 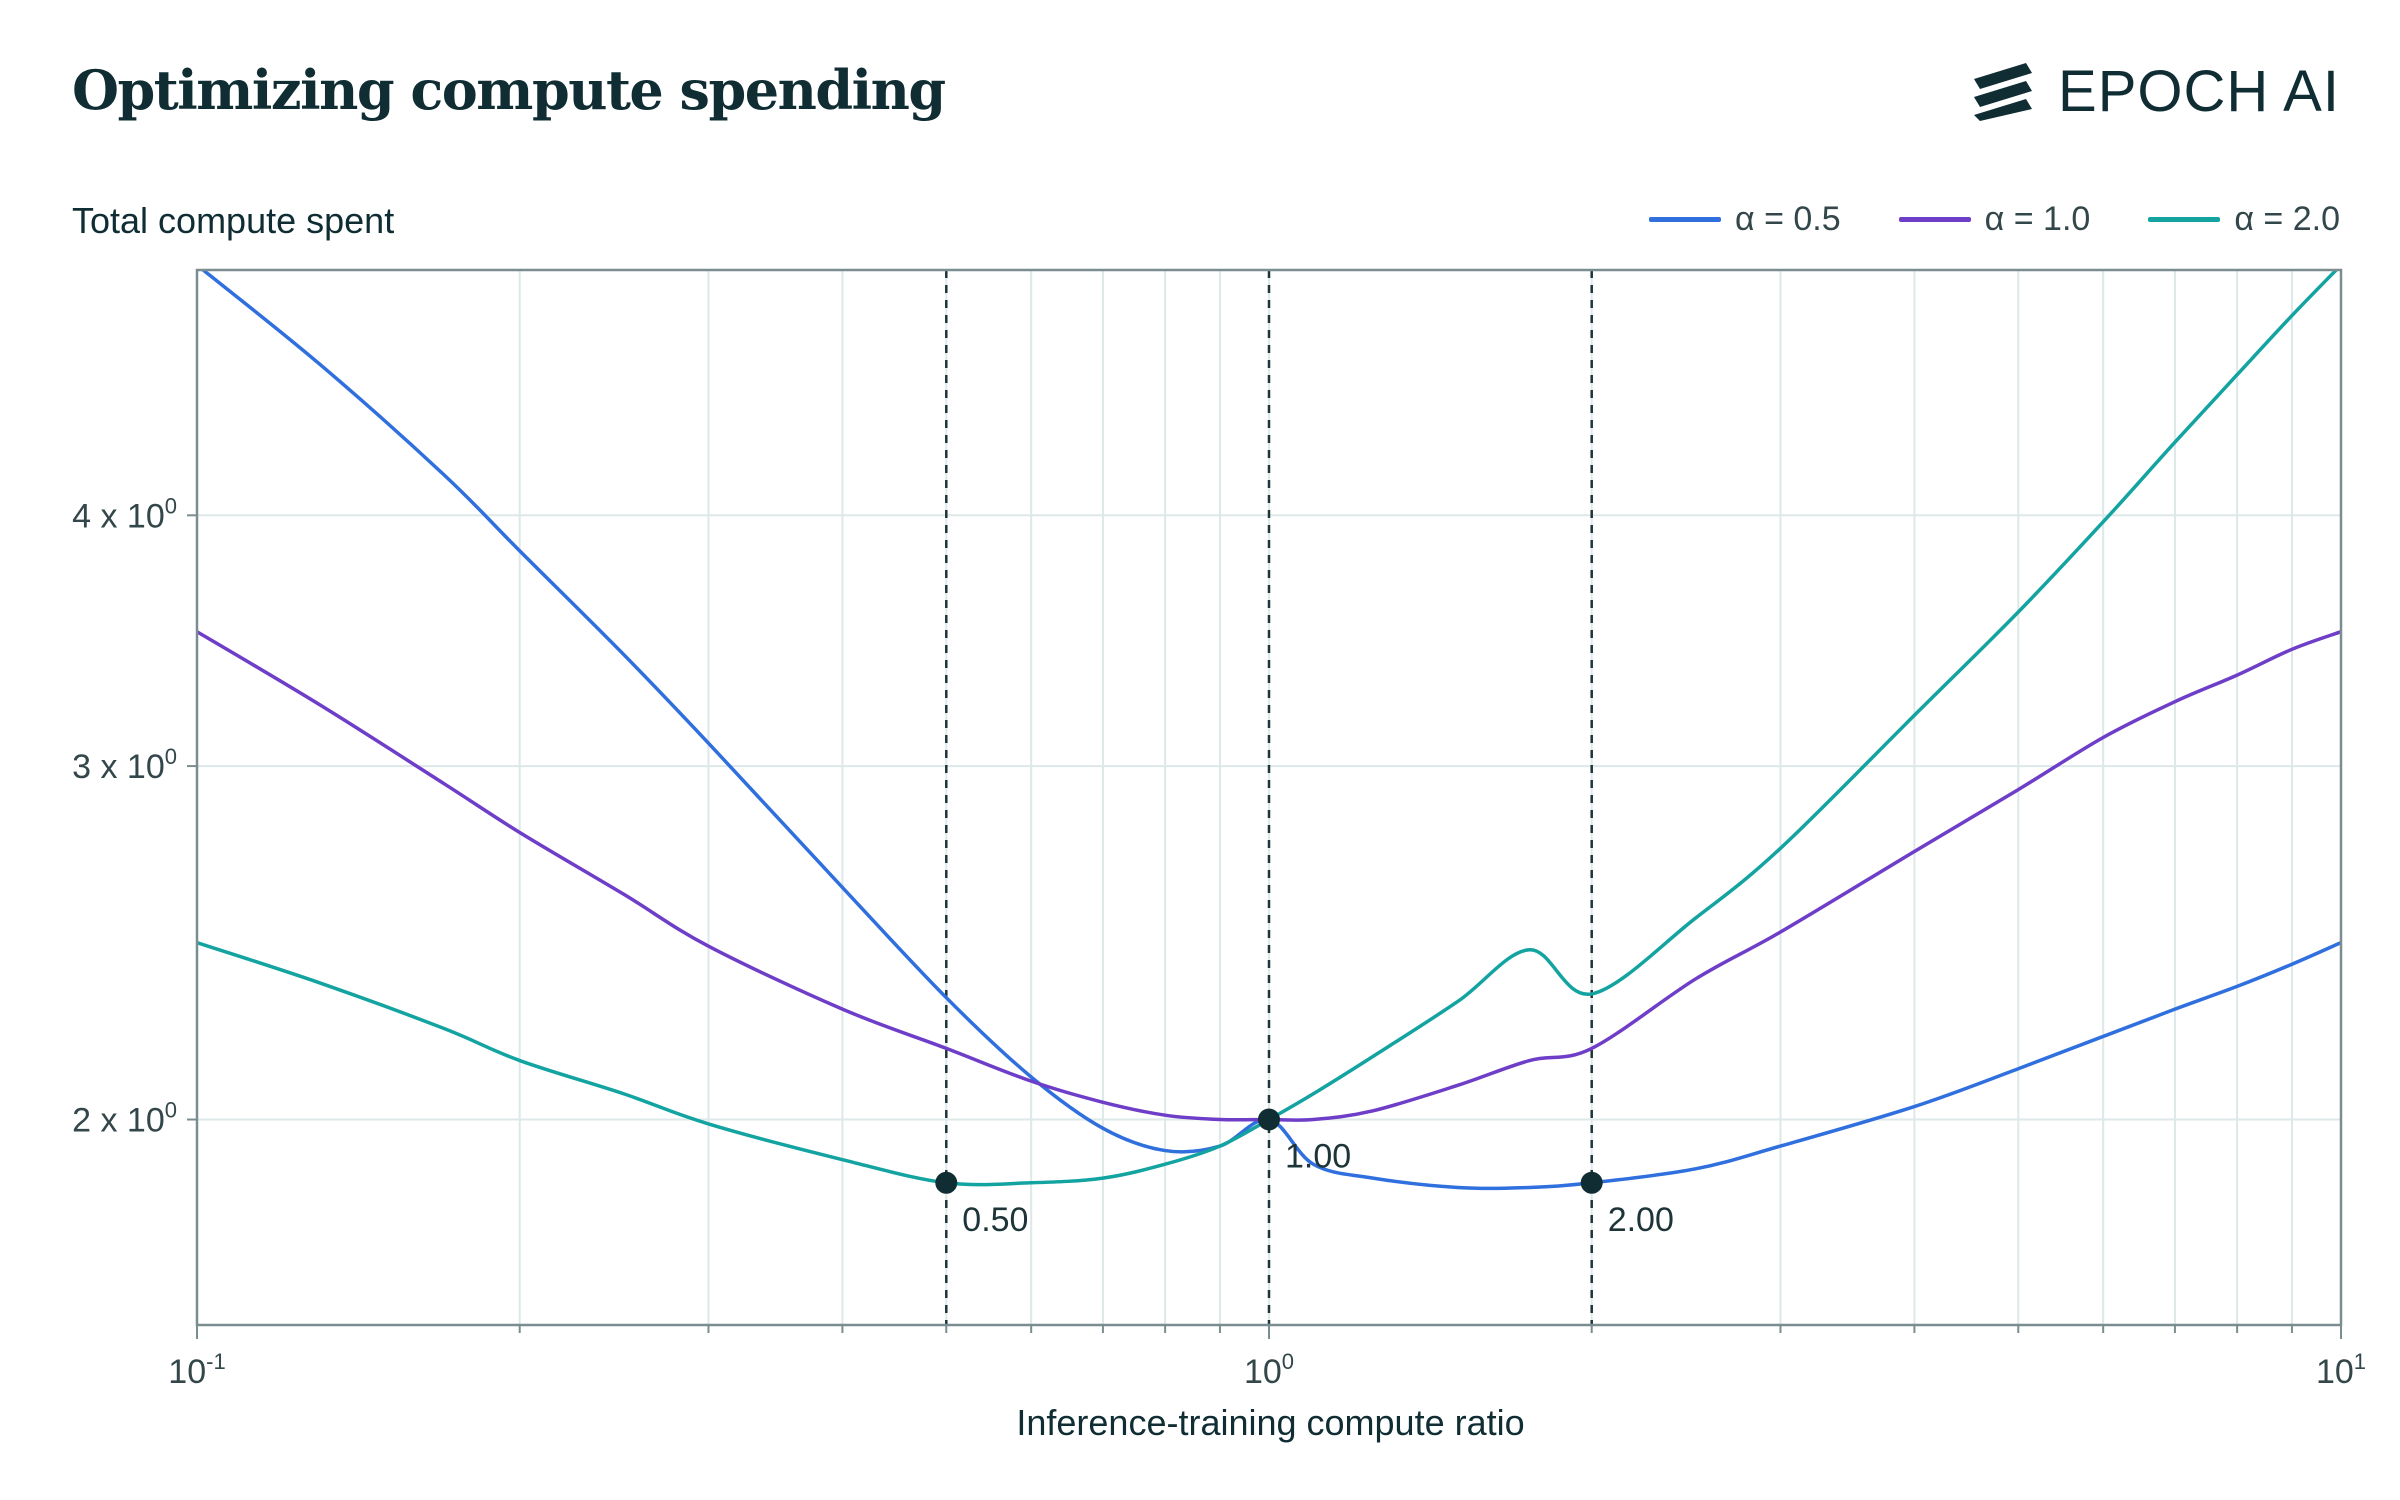 I want to click on x-axis-title: Inference-training compute ratio, so click(x=1270, y=1422).